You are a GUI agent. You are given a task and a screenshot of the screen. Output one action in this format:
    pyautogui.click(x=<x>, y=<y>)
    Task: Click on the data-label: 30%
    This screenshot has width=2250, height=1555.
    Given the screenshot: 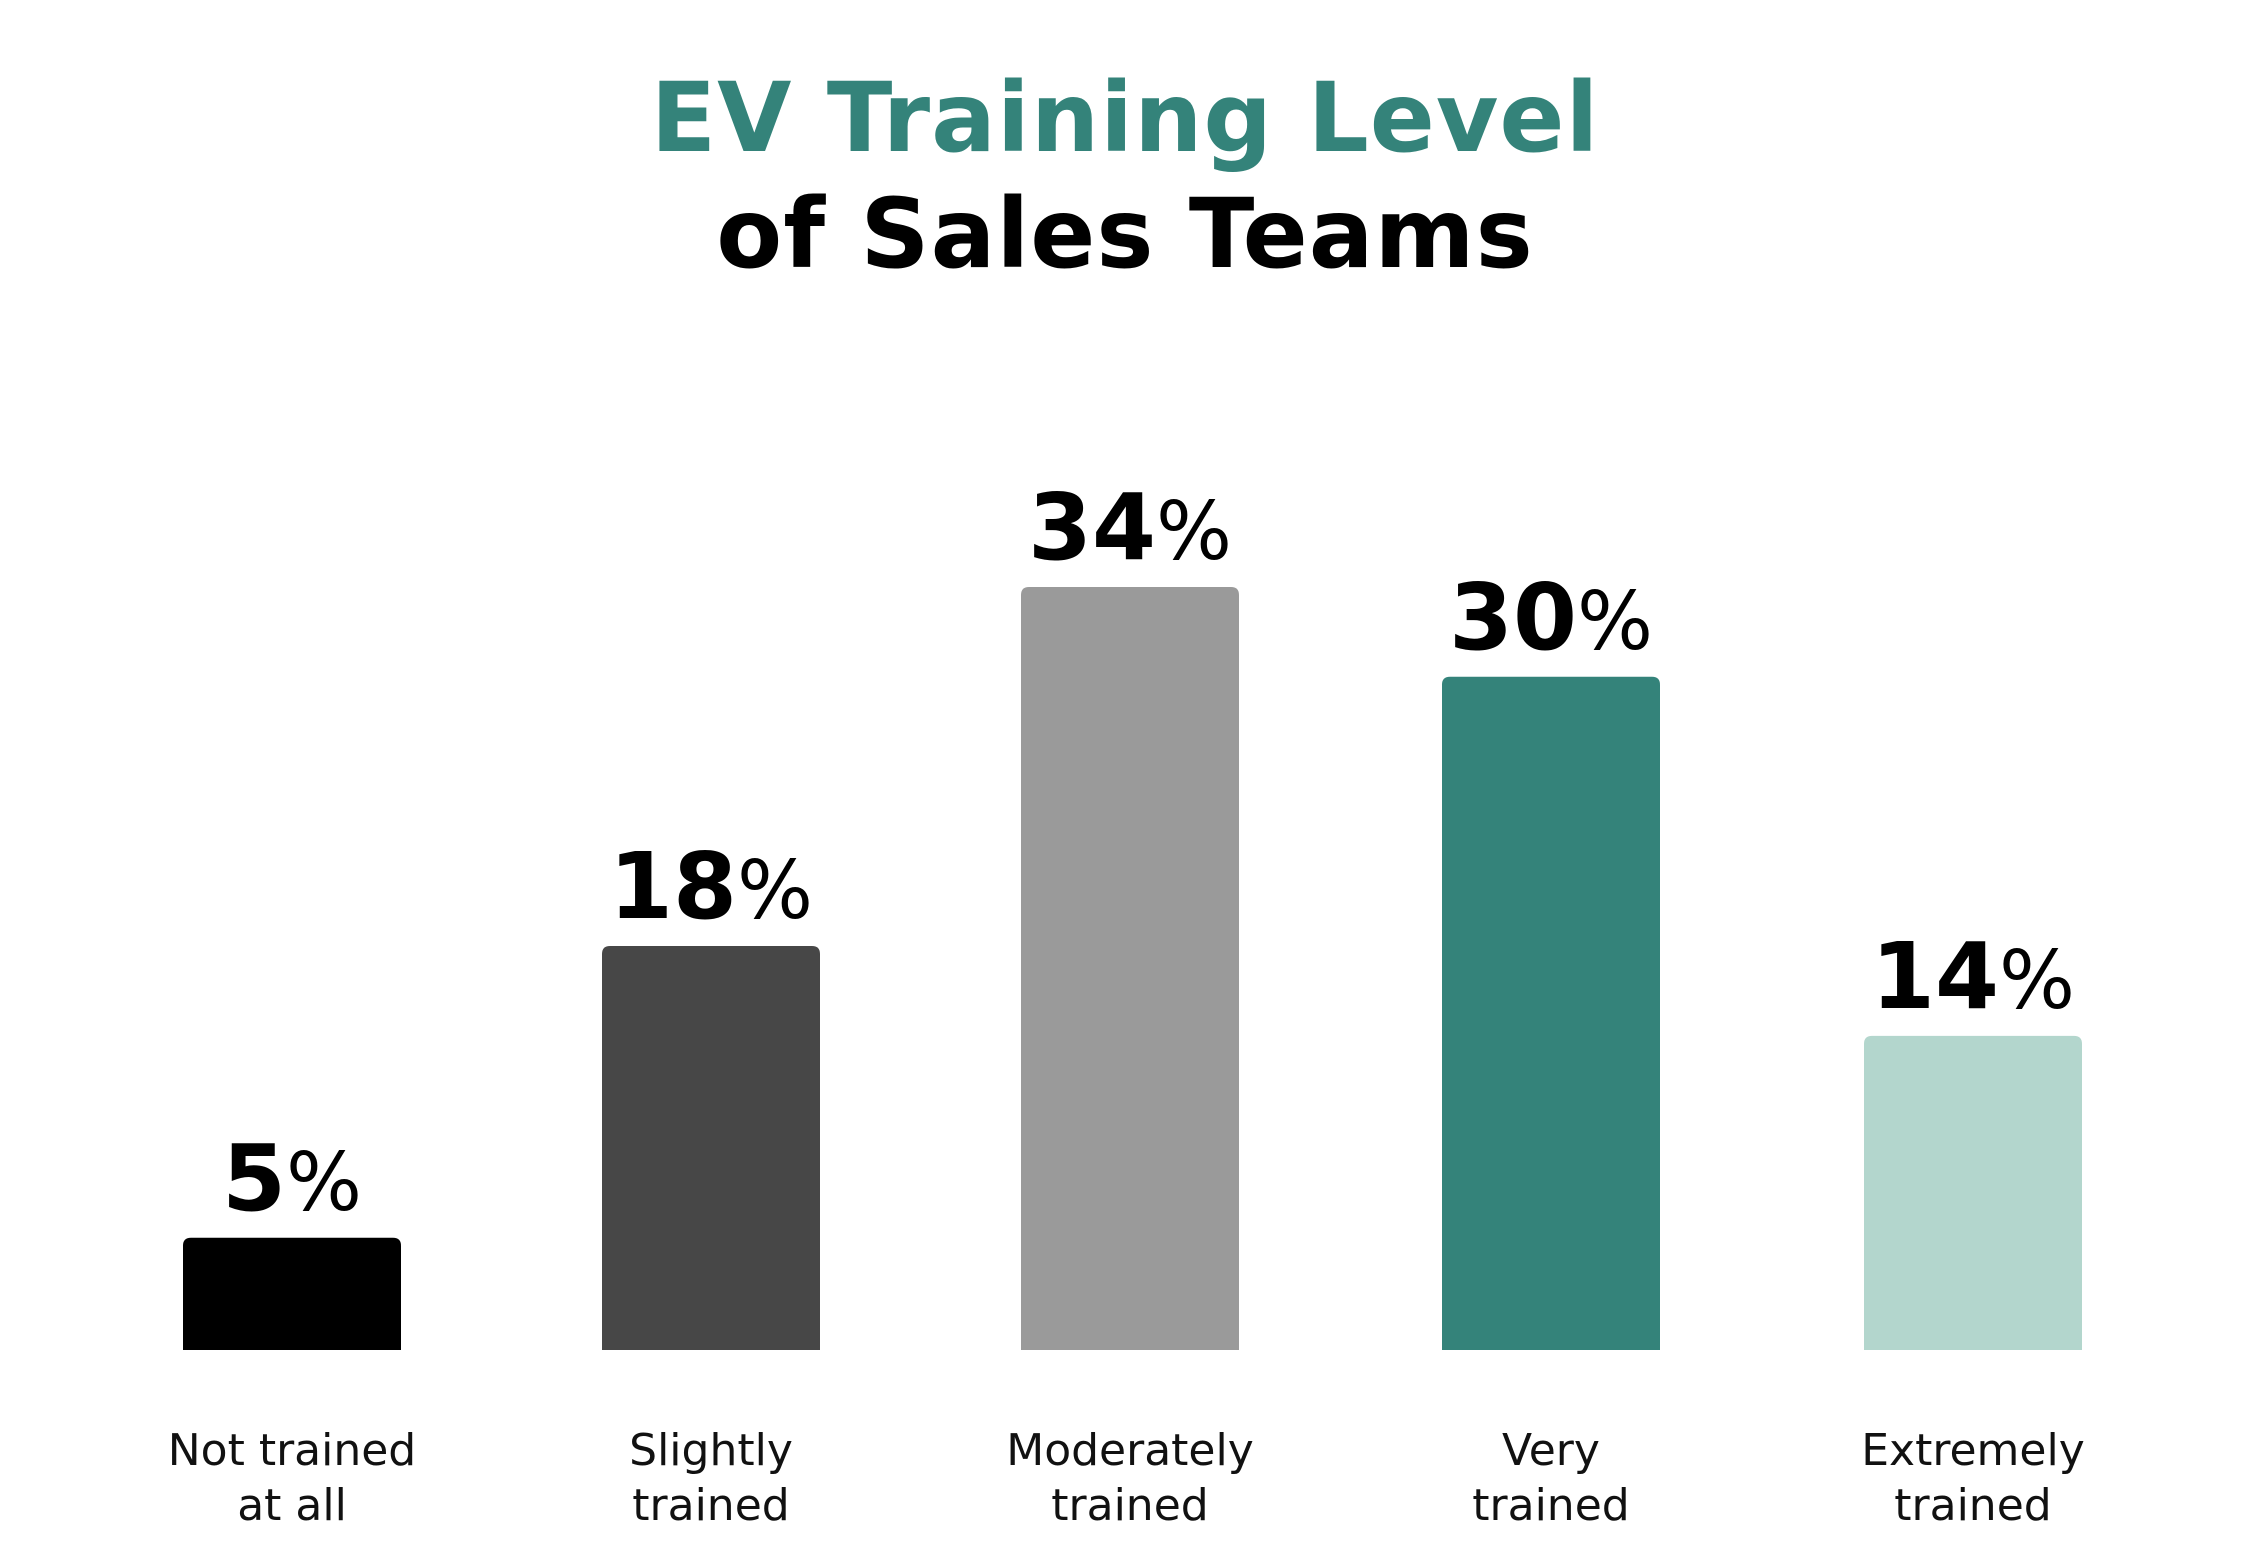 What is the action you would take?
    pyautogui.click(x=1551, y=617)
    